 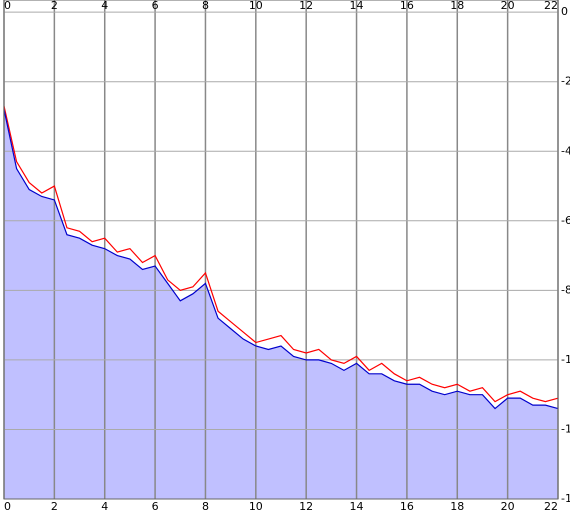 I want to click on x-tick-label-bottom: 0, so click(x=7, y=506).